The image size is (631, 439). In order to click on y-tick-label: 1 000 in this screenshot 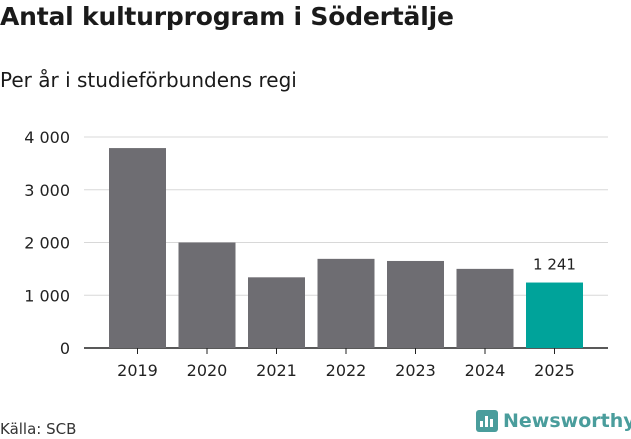, I will do `click(47, 295)`.